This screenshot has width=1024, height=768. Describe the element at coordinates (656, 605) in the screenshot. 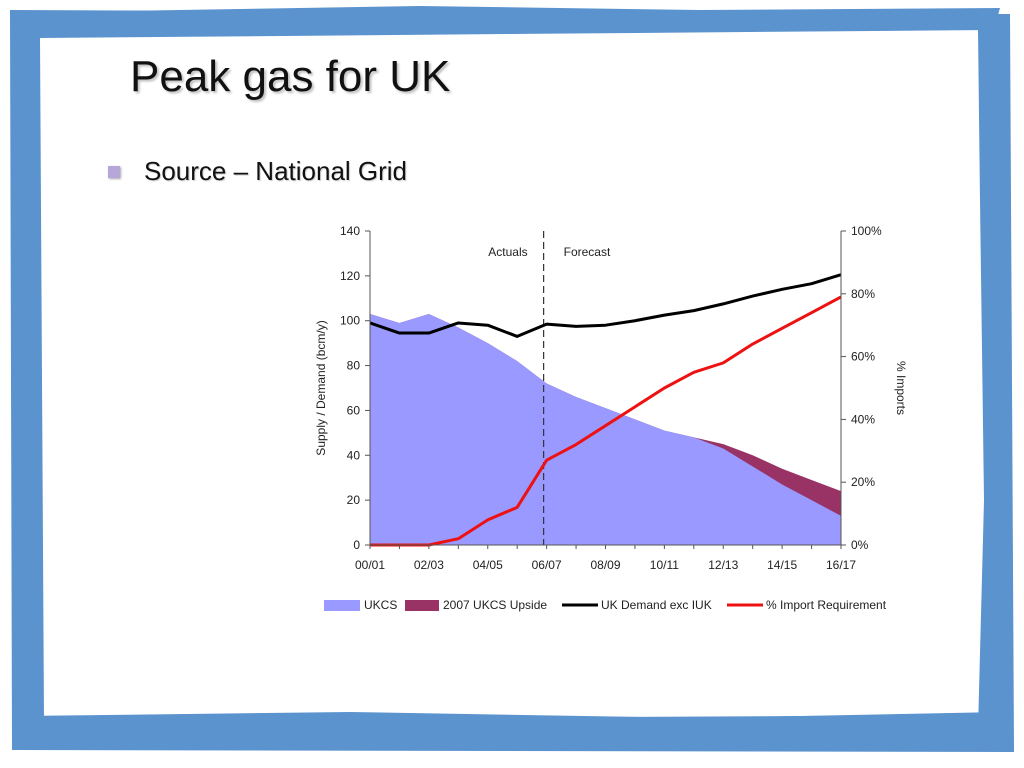

I see `legend-label-uk-demand: UK Demand exc IUK` at that location.